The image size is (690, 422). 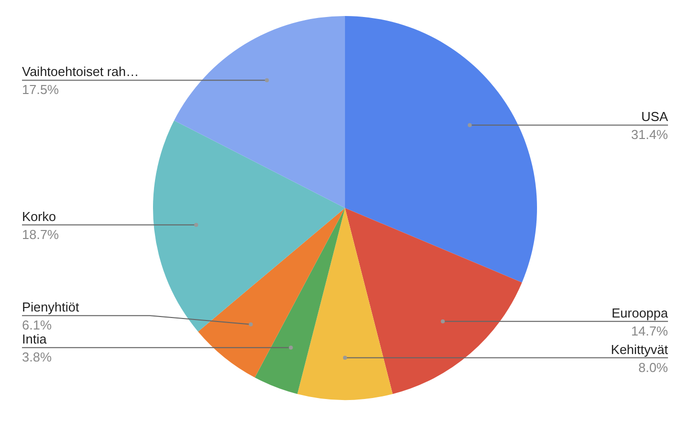 I want to click on slice-label: Intia, so click(x=35, y=339).